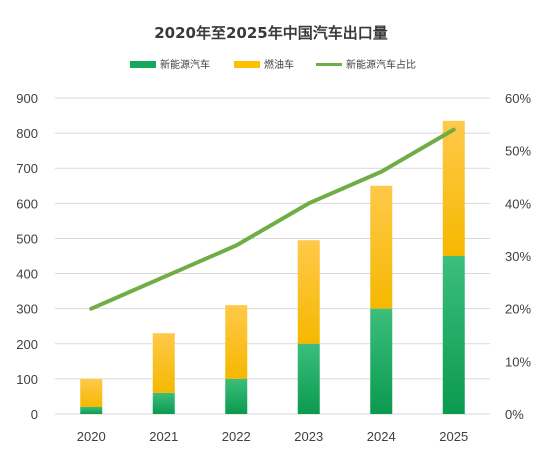 The image size is (543, 460). Describe the element at coordinates (27, 133) in the screenshot. I see `y-tick-label-800: 800` at that location.